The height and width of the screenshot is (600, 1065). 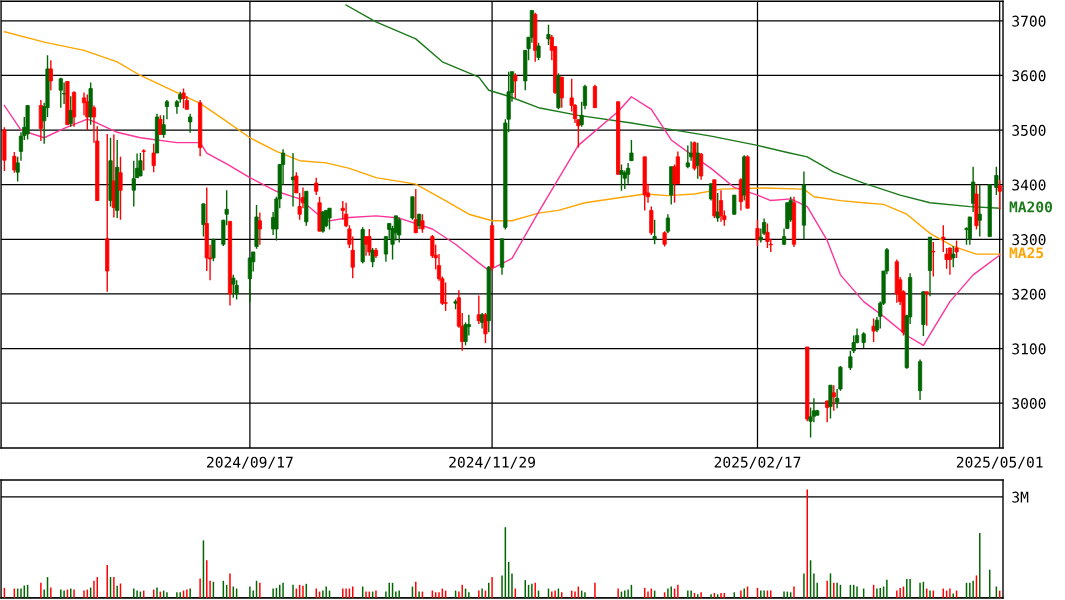 I want to click on y-tick-label: 3700, so click(x=1029, y=21).